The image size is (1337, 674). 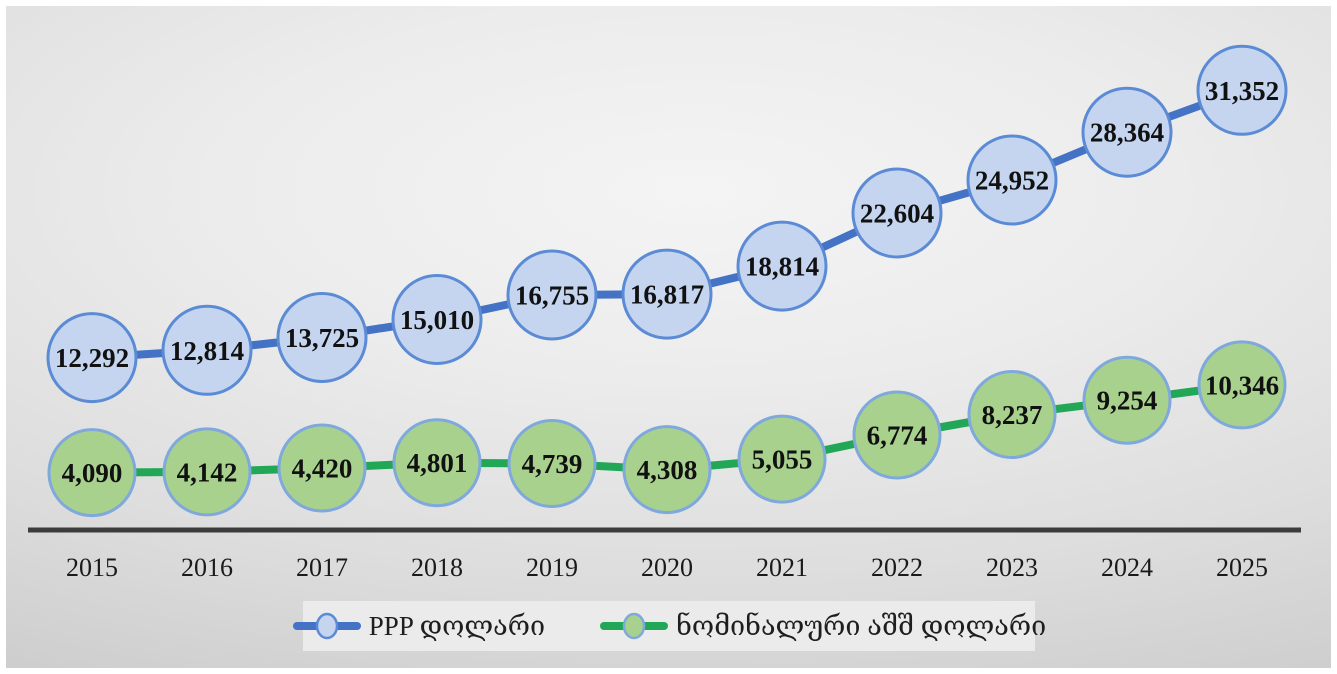 I want to click on x-axis-tick-label: 2025, so click(x=1242, y=567).